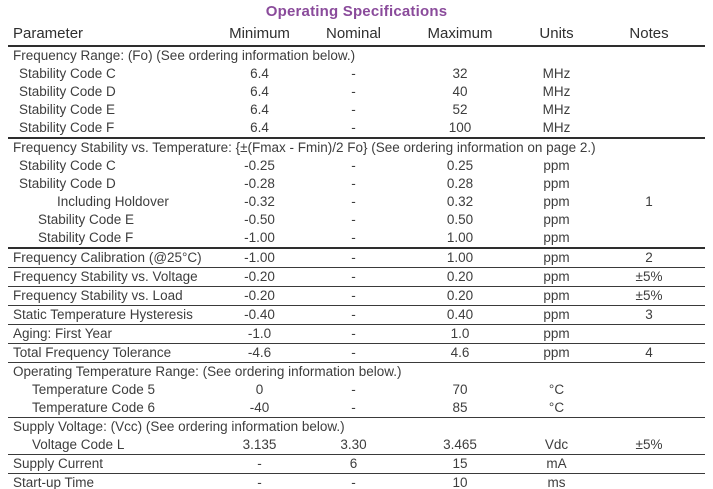 This screenshot has height=489, width=713. I want to click on spec-row: Start-up Time - - 10 ms, so click(356, 481).